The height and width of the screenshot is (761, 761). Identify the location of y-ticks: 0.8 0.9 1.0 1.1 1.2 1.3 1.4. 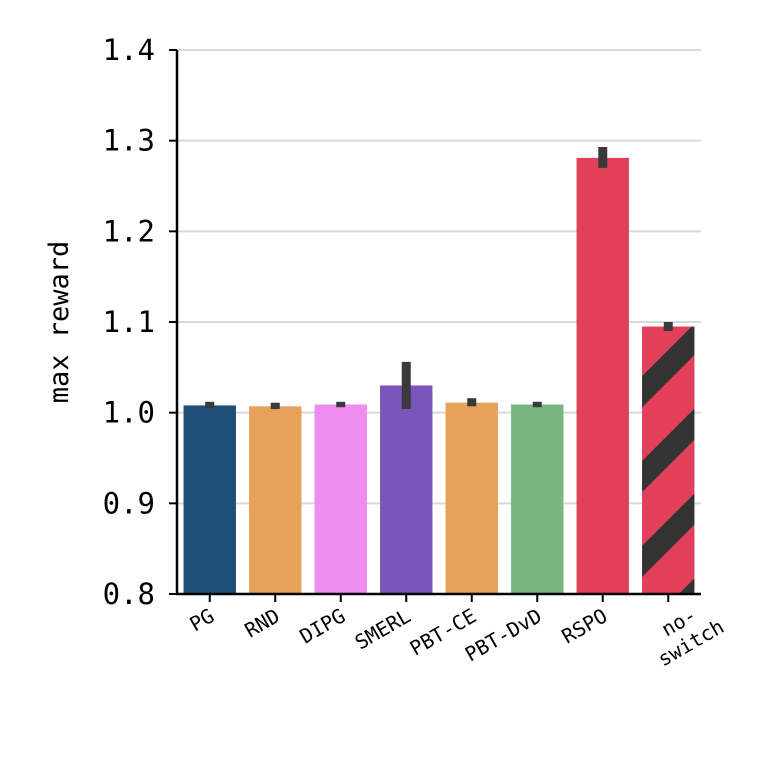
(140, 322).